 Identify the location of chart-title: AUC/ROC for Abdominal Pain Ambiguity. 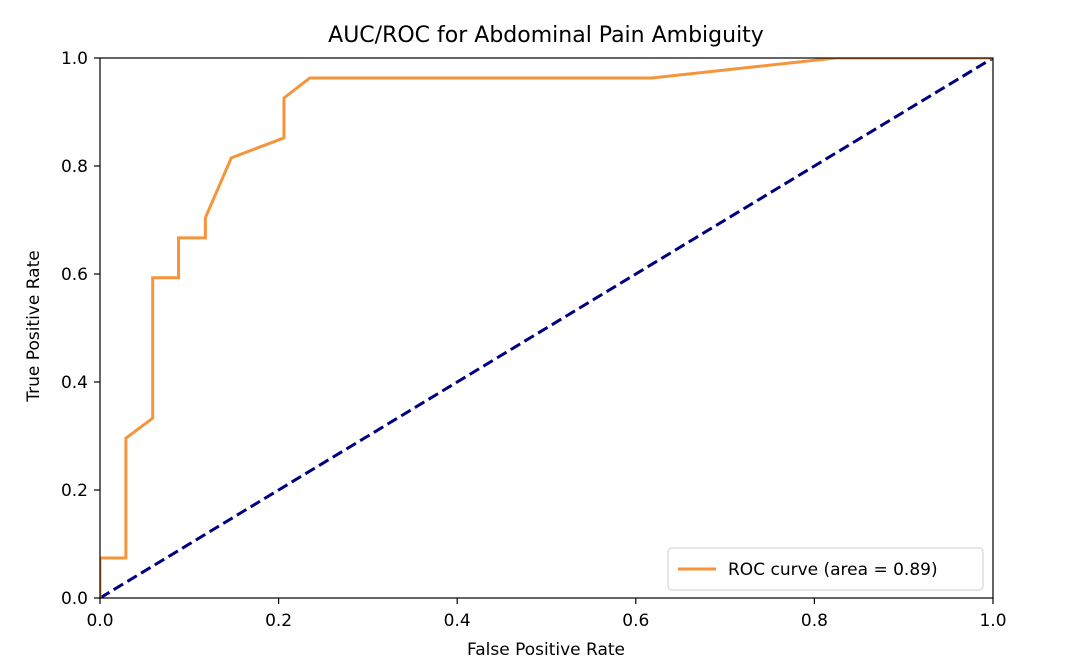
(546, 35).